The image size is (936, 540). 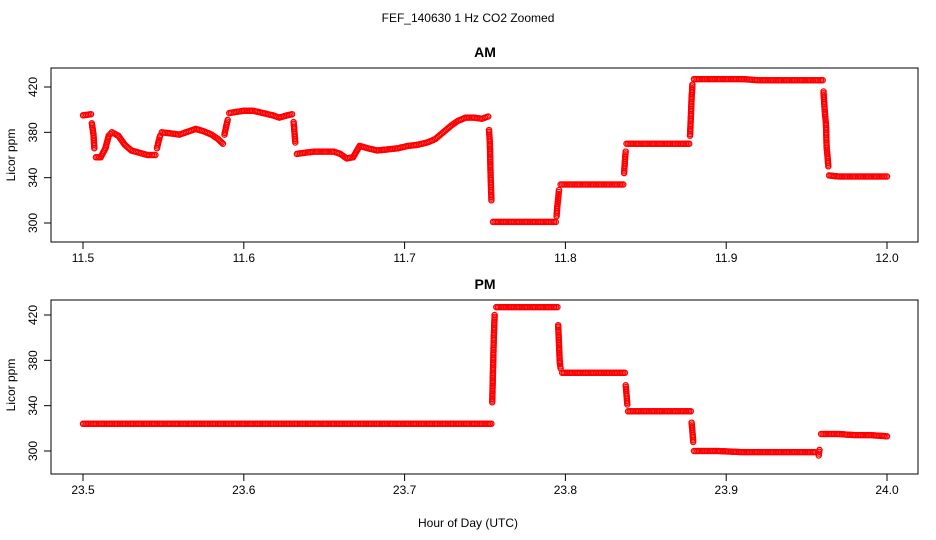 What do you see at coordinates (726, 258) in the screenshot?
I see `am-x-tick-label: 11.9` at bounding box center [726, 258].